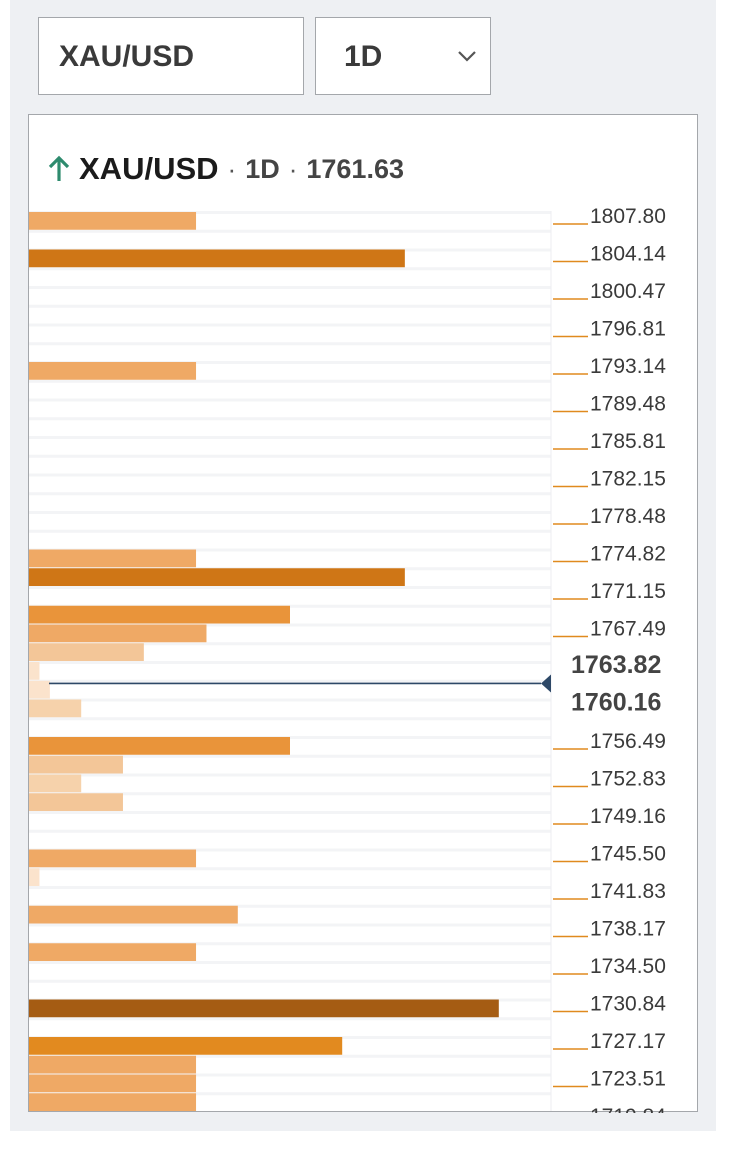 This screenshot has height=1163, width=739. What do you see at coordinates (628, 854) in the screenshot?
I see `price-level-label: 1745.50` at bounding box center [628, 854].